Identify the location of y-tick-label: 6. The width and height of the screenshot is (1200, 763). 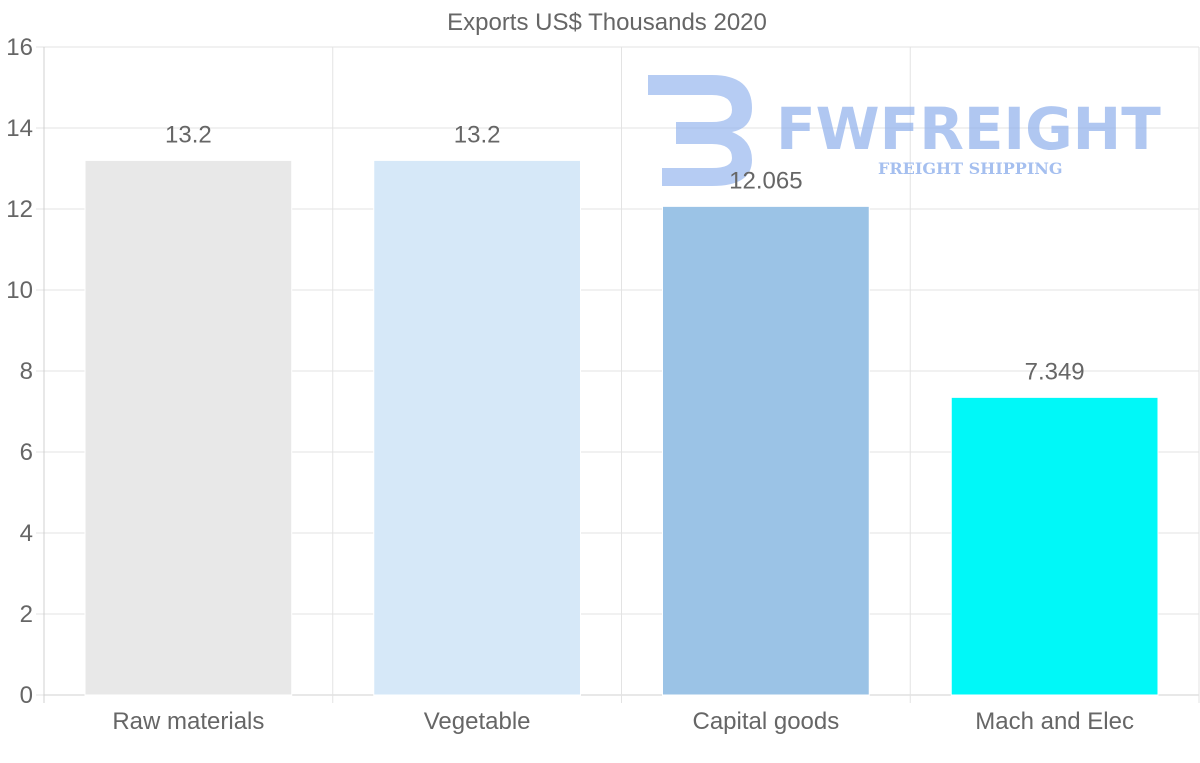
(26, 452).